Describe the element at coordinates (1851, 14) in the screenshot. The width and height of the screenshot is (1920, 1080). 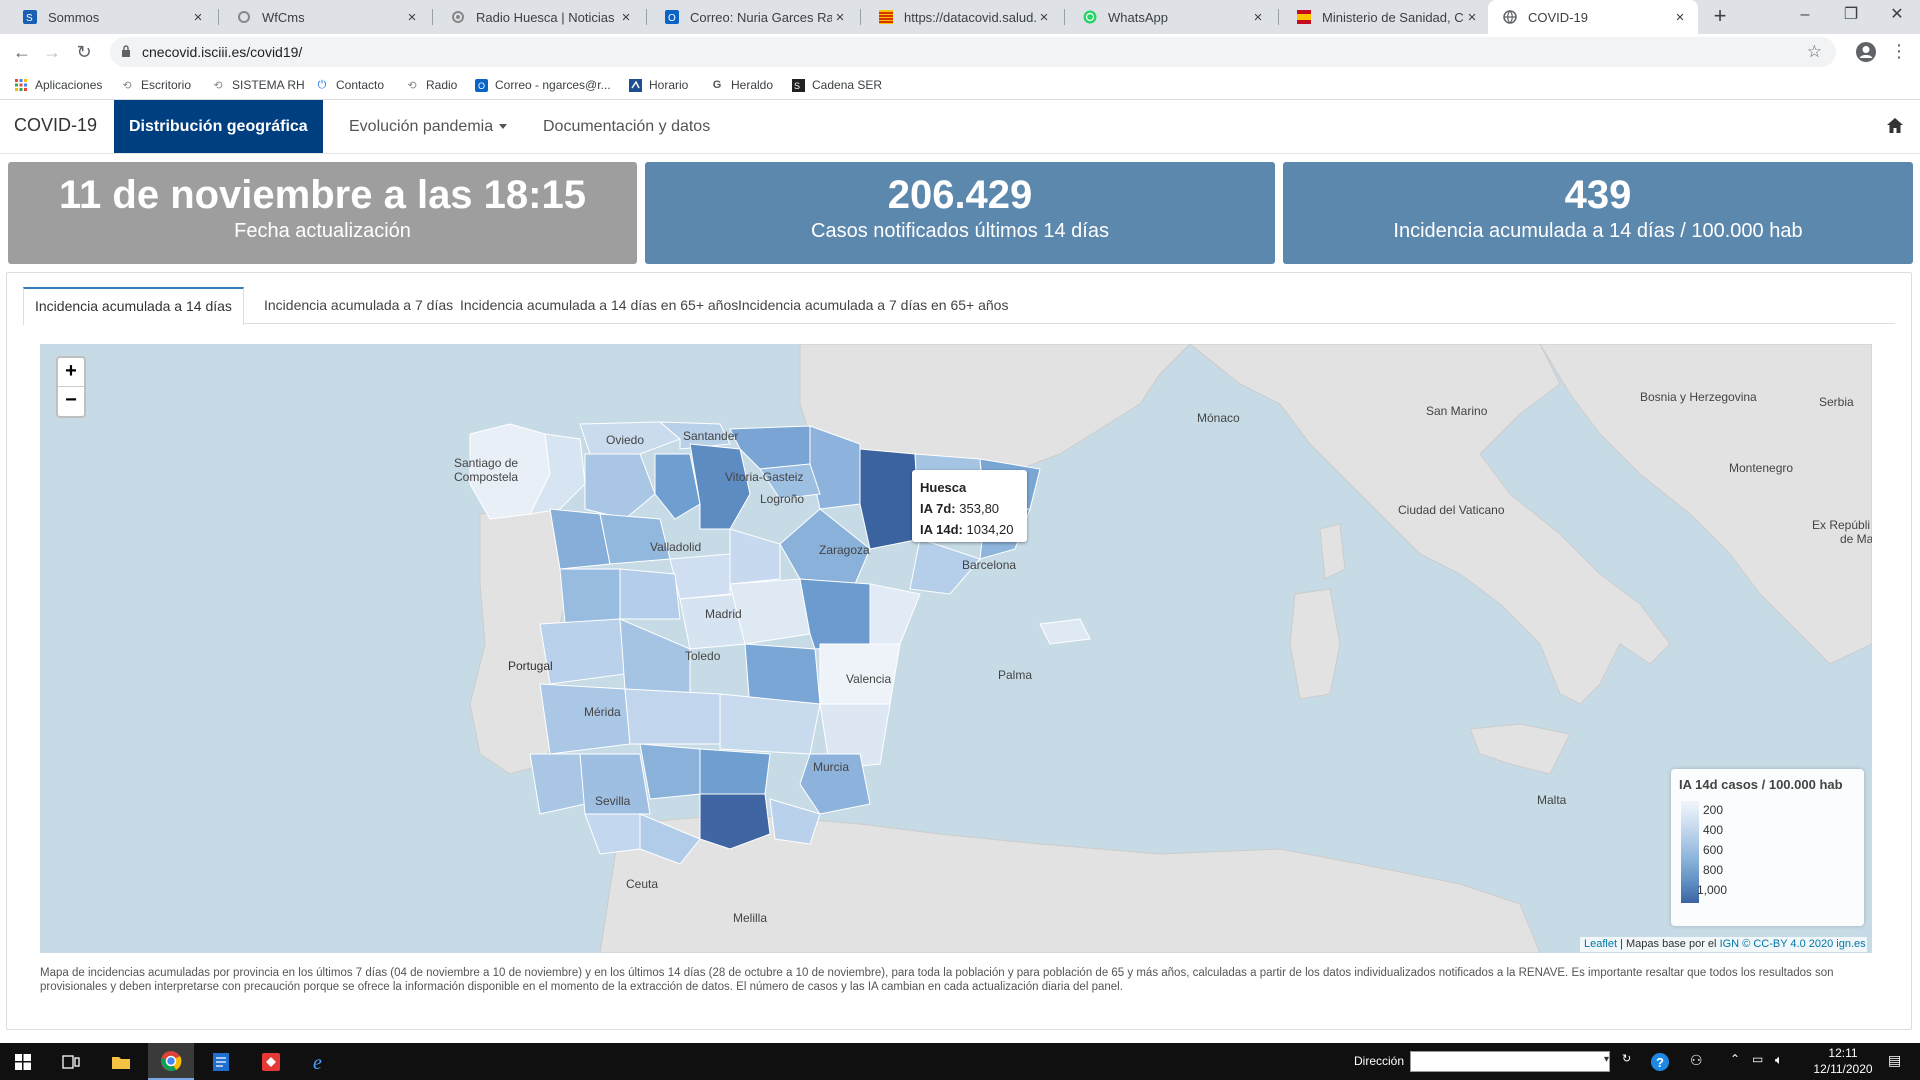
I see `maximize-icon: ❐` at that location.